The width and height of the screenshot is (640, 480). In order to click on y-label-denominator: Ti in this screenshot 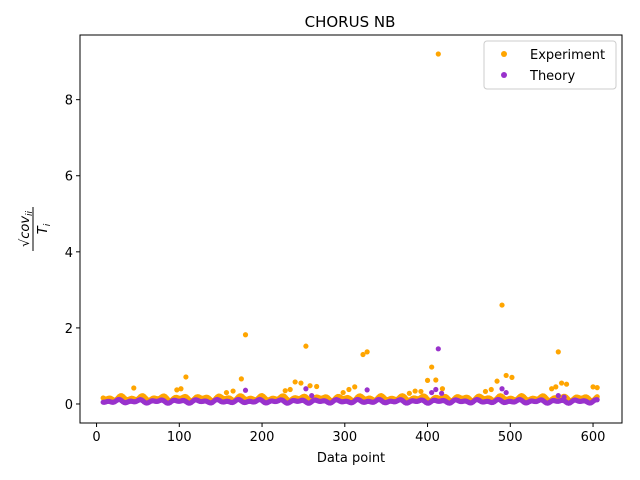, I will do `click(44, 228)`.